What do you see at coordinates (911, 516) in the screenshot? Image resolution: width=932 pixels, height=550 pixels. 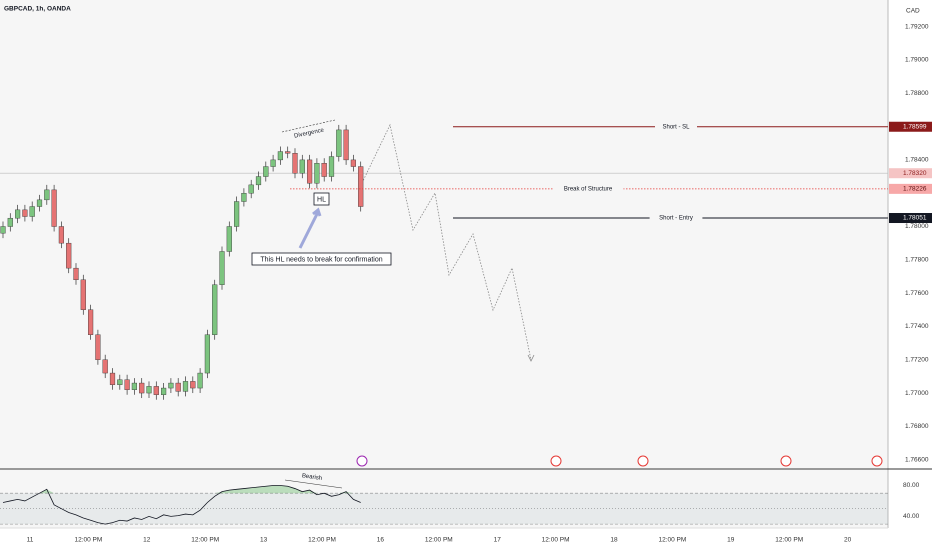 I see `rsi-tick-label: 40.00` at bounding box center [911, 516].